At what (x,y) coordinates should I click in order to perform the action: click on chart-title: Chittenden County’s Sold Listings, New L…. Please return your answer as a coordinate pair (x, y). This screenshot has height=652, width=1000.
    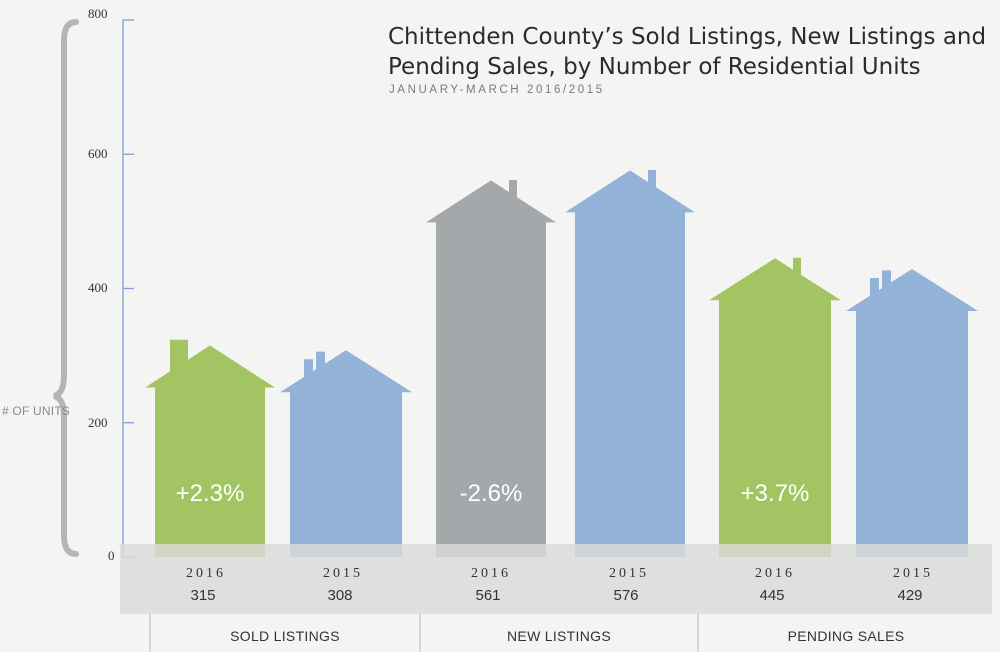
    Looking at the image, I should click on (687, 52).